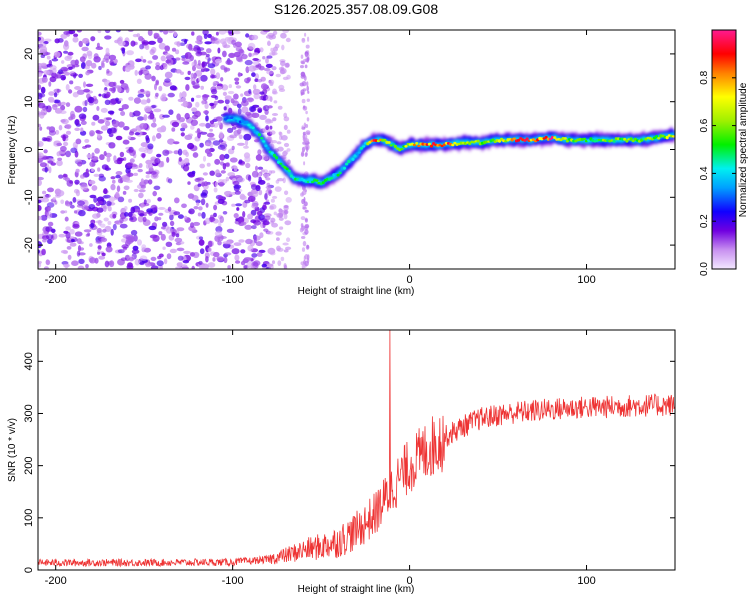  I want to click on y-tick-label: 100, so click(29, 518).